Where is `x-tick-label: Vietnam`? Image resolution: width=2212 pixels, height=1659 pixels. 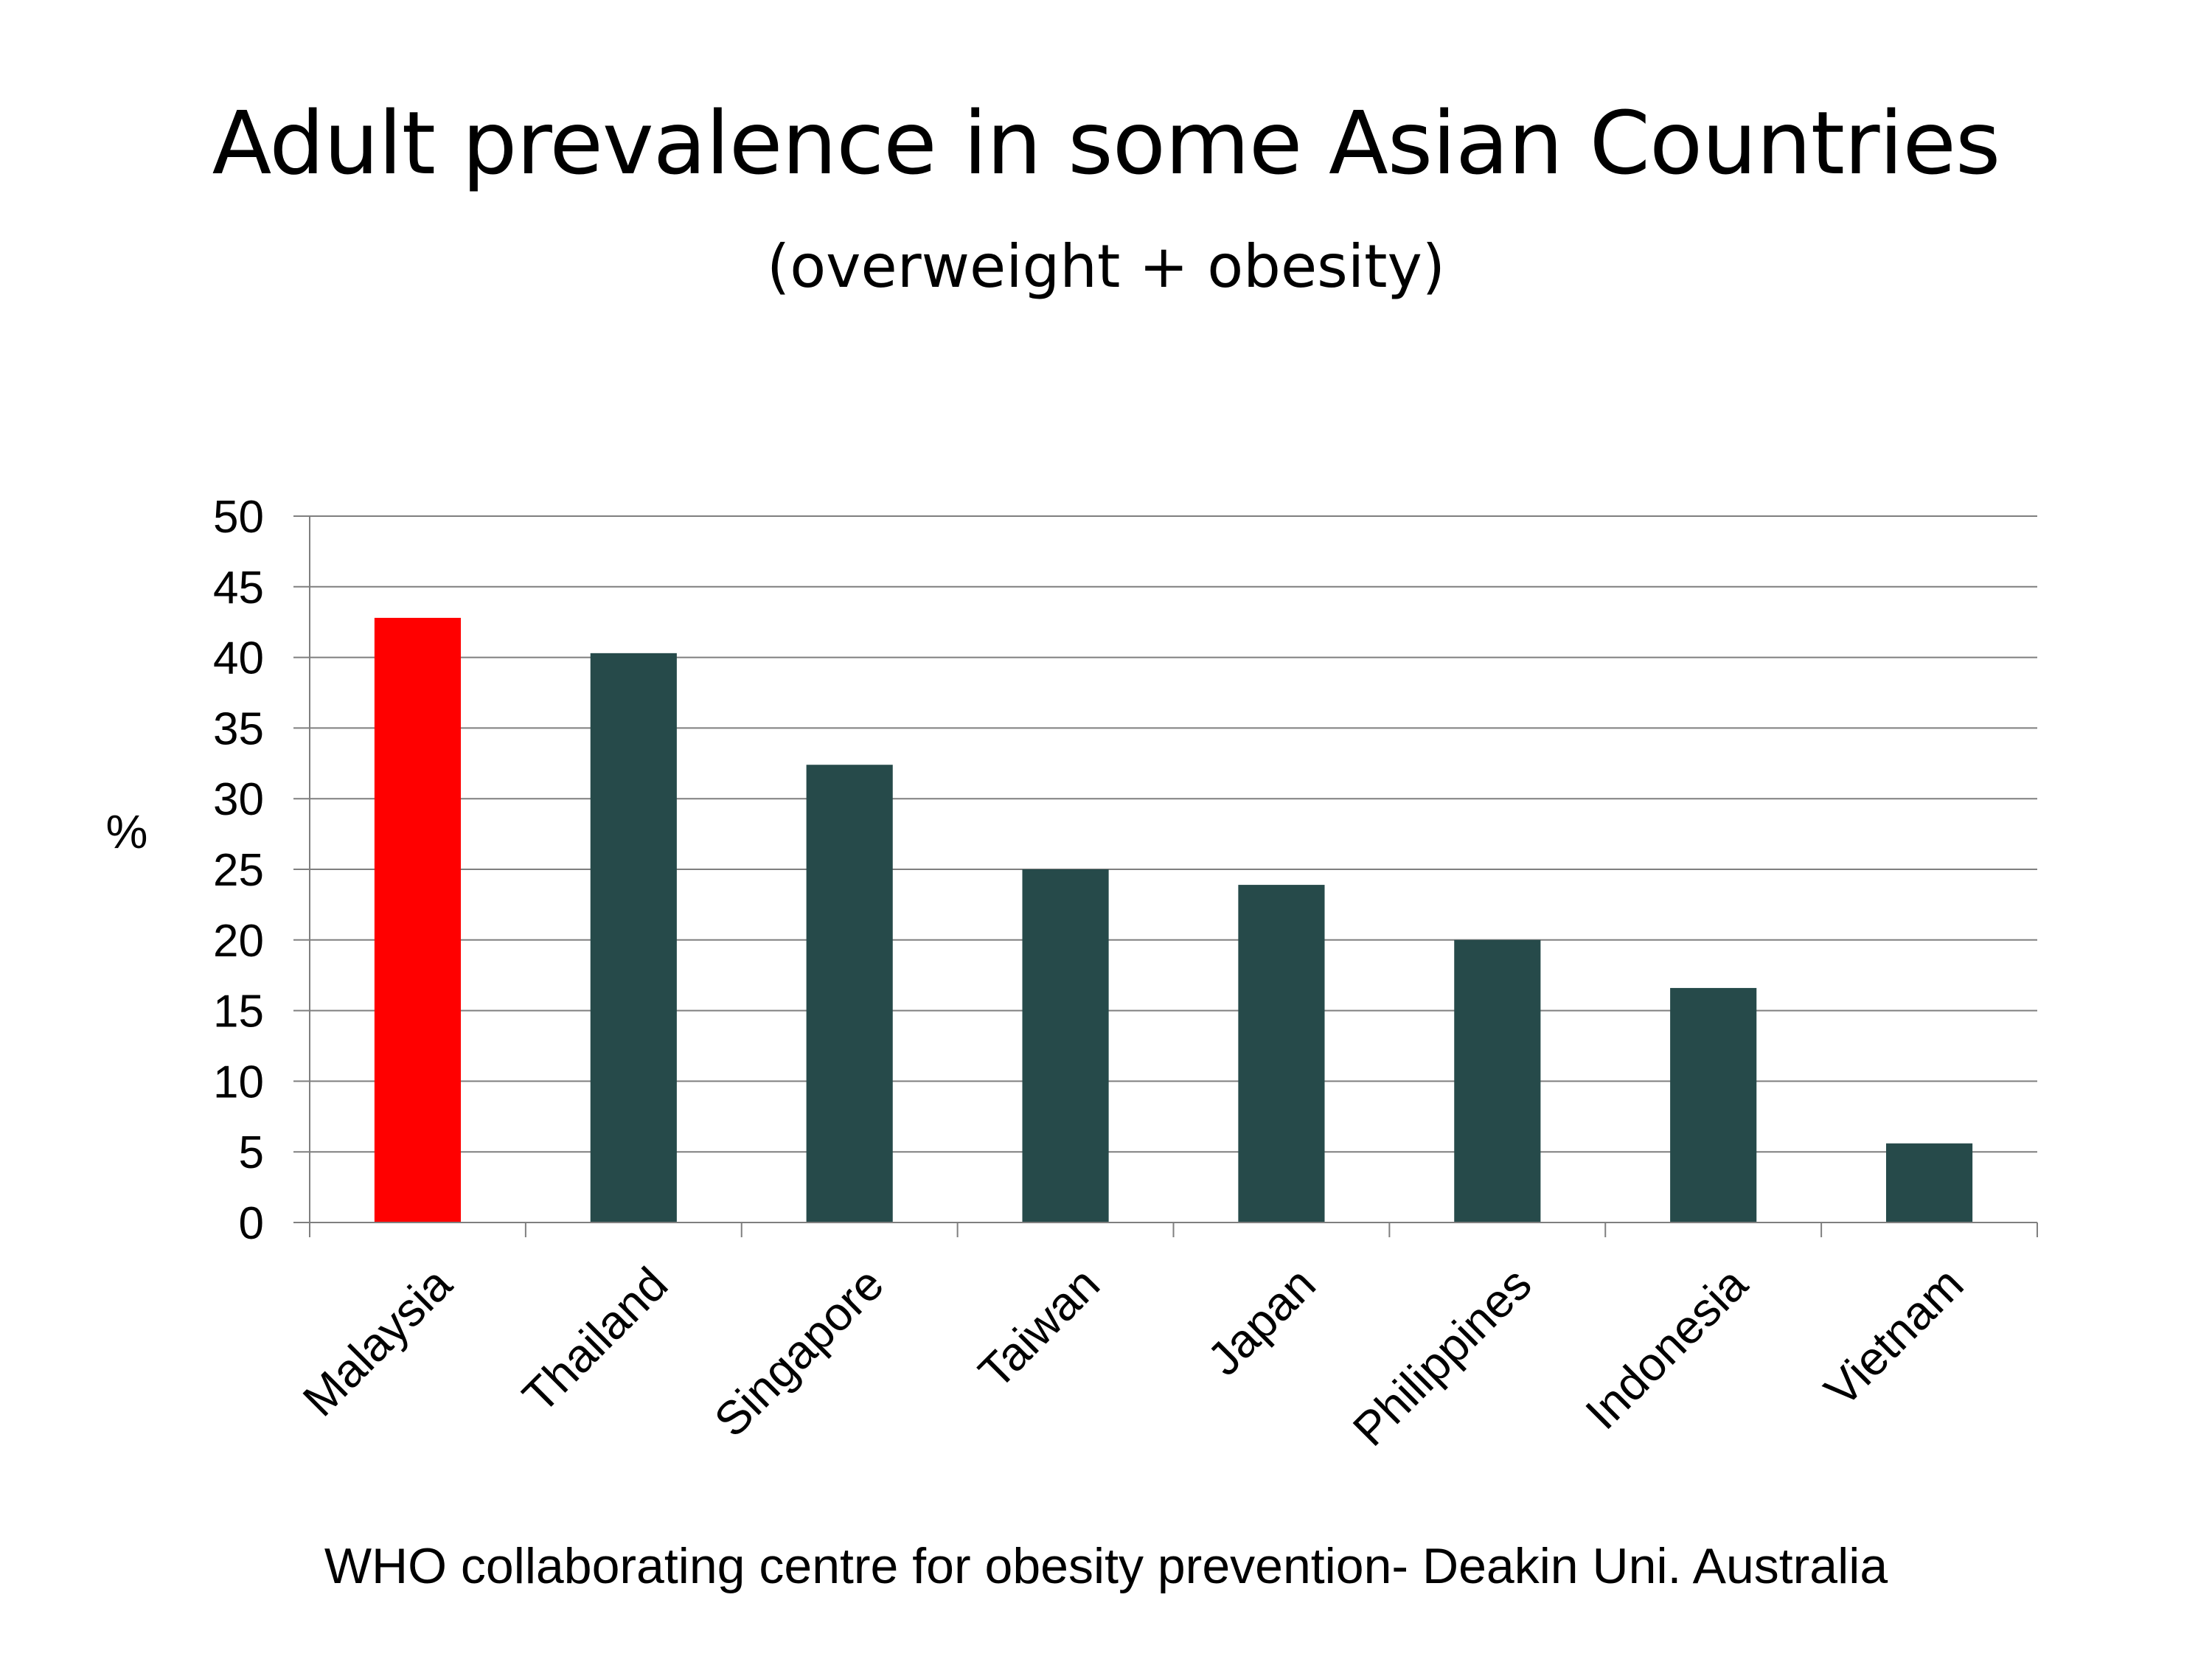
x-tick-label: Vietnam is located at coordinates (1893, 1336).